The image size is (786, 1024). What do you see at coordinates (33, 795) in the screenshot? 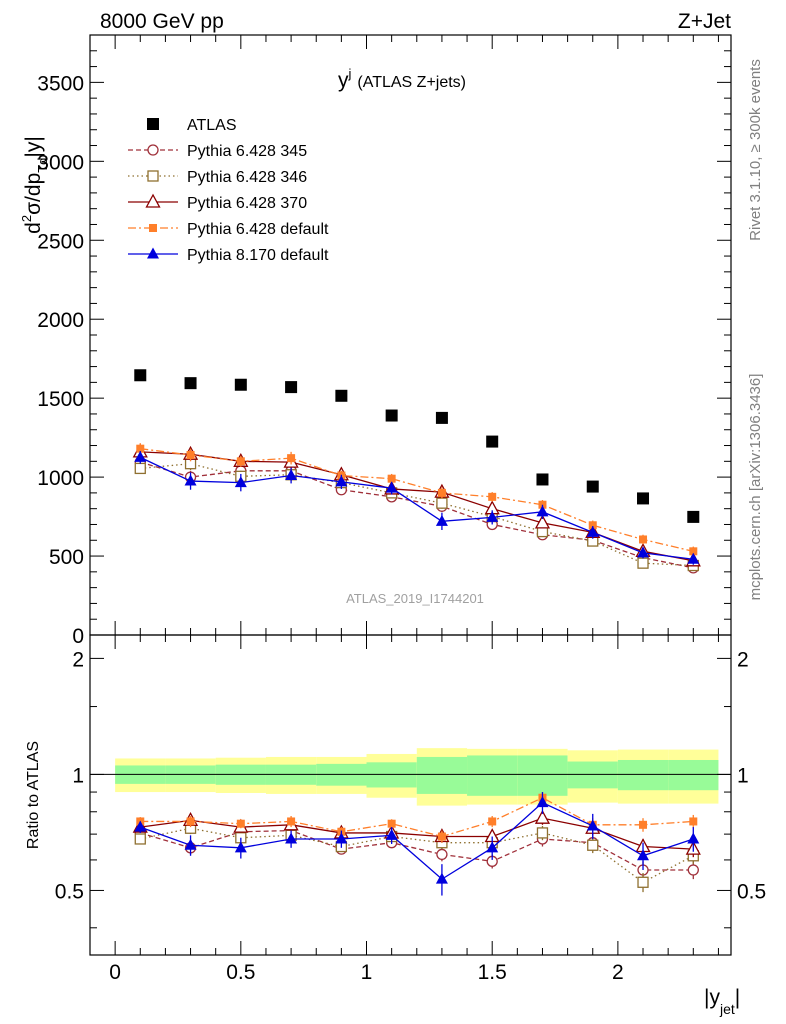
I see `ratio-y-axis-label: Ratio to ATLAS` at bounding box center [33, 795].